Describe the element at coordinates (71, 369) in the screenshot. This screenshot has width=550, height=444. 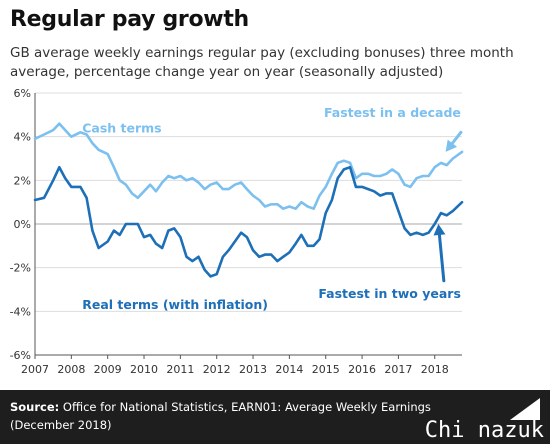
I see `x-tick-label: 2008` at that location.